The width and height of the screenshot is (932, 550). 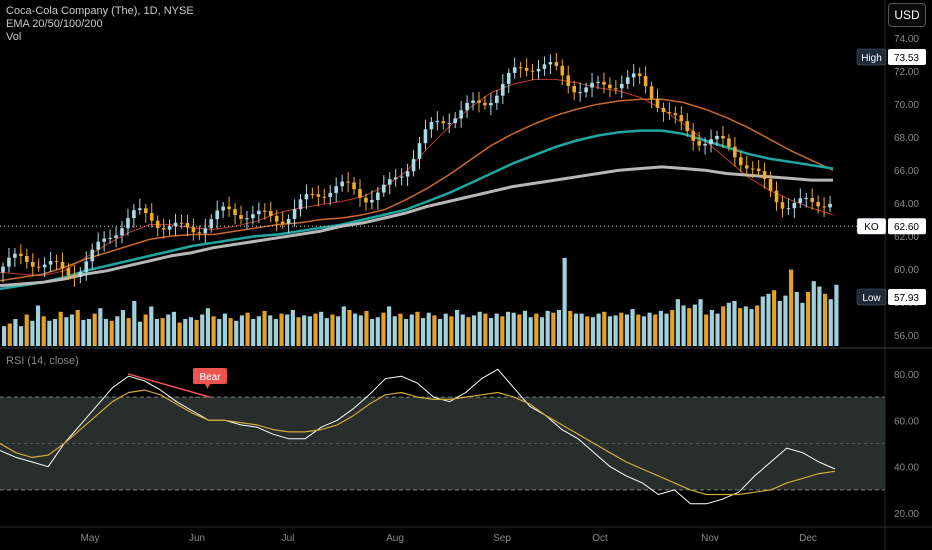 I want to click on ema-indicator-label: EMA 20/50/100/200, so click(x=54, y=24).